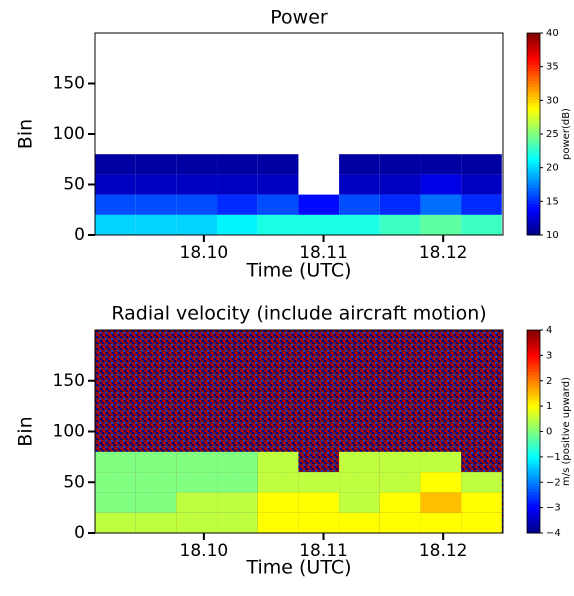 The width and height of the screenshot is (574, 596). Describe the element at coordinates (79, 533) in the screenshot. I see `y-tick-label: 0` at that location.